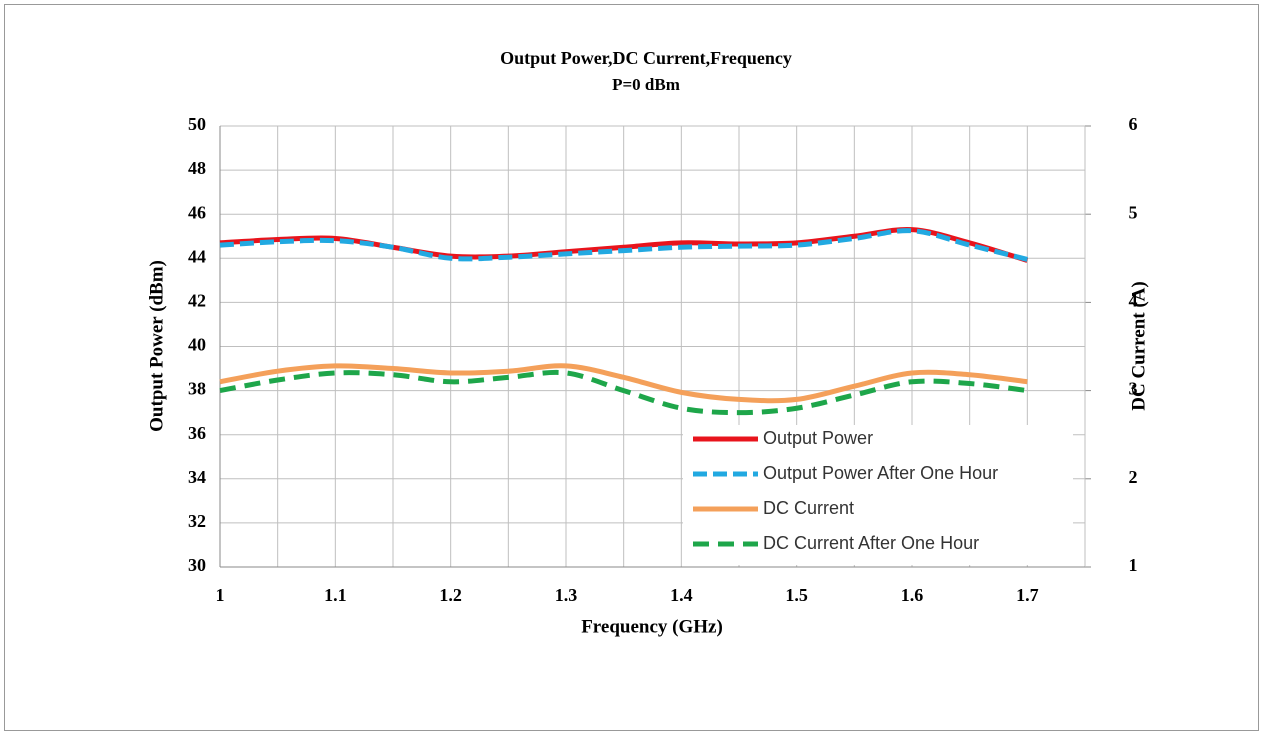  I want to click on x-tick-label: 1.7, so click(1027, 595).